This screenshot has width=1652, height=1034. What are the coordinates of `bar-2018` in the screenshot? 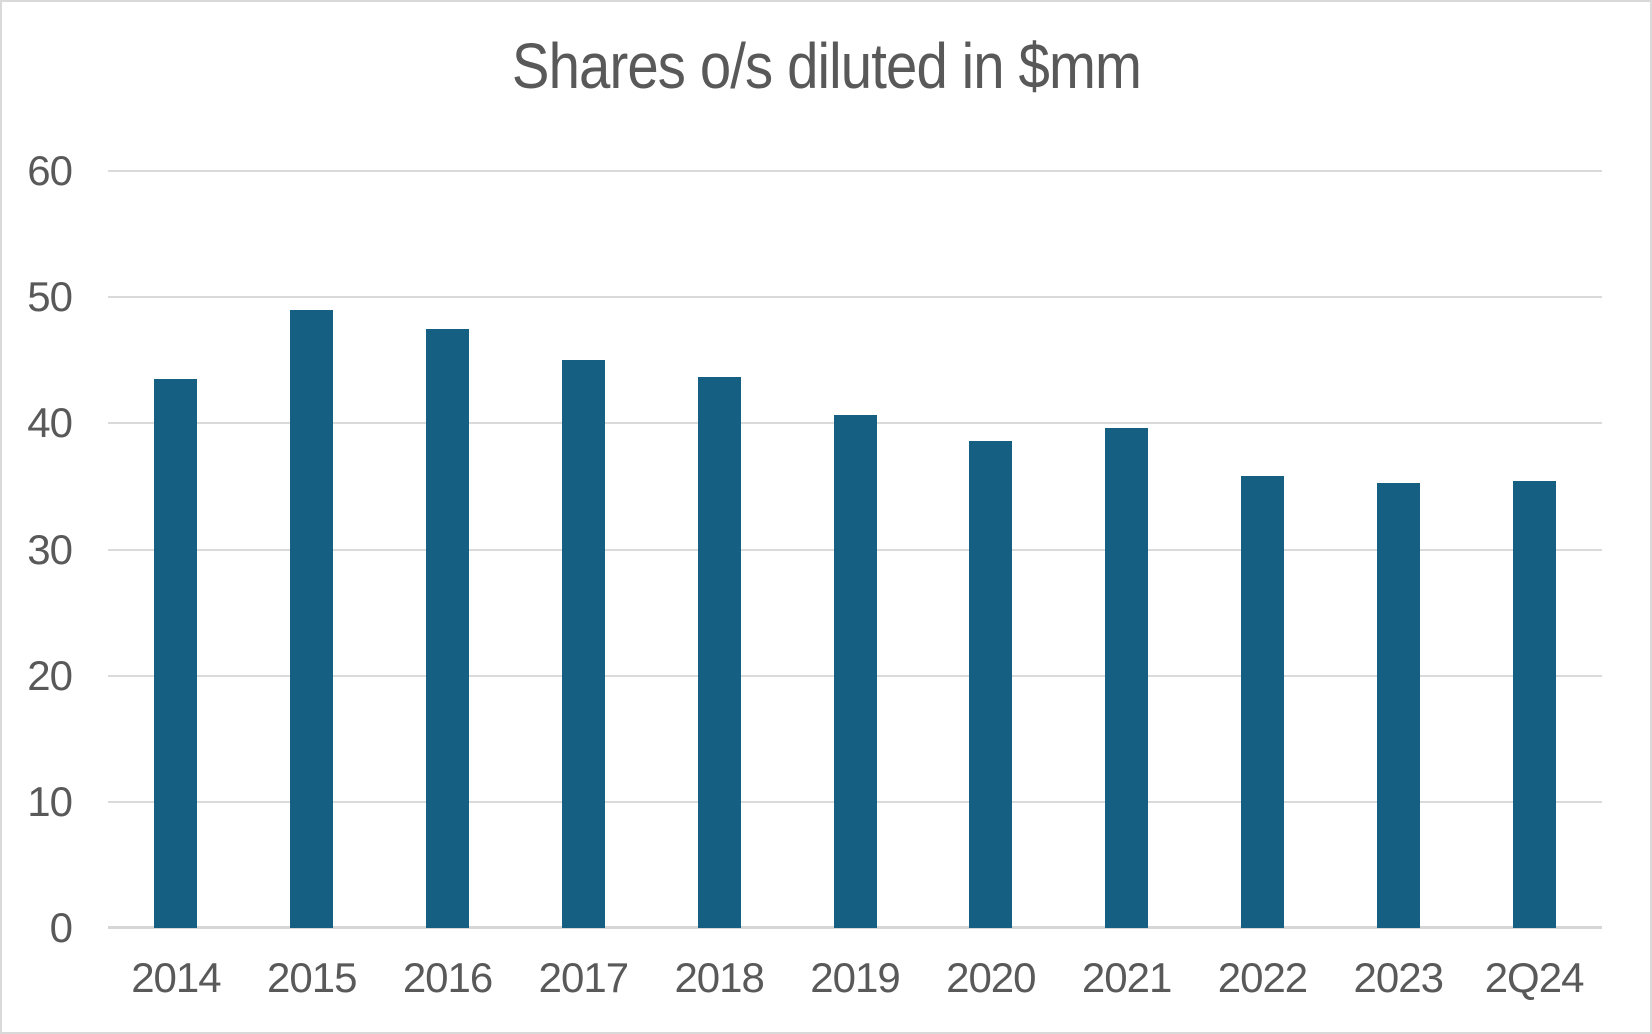 It's located at (719, 652).